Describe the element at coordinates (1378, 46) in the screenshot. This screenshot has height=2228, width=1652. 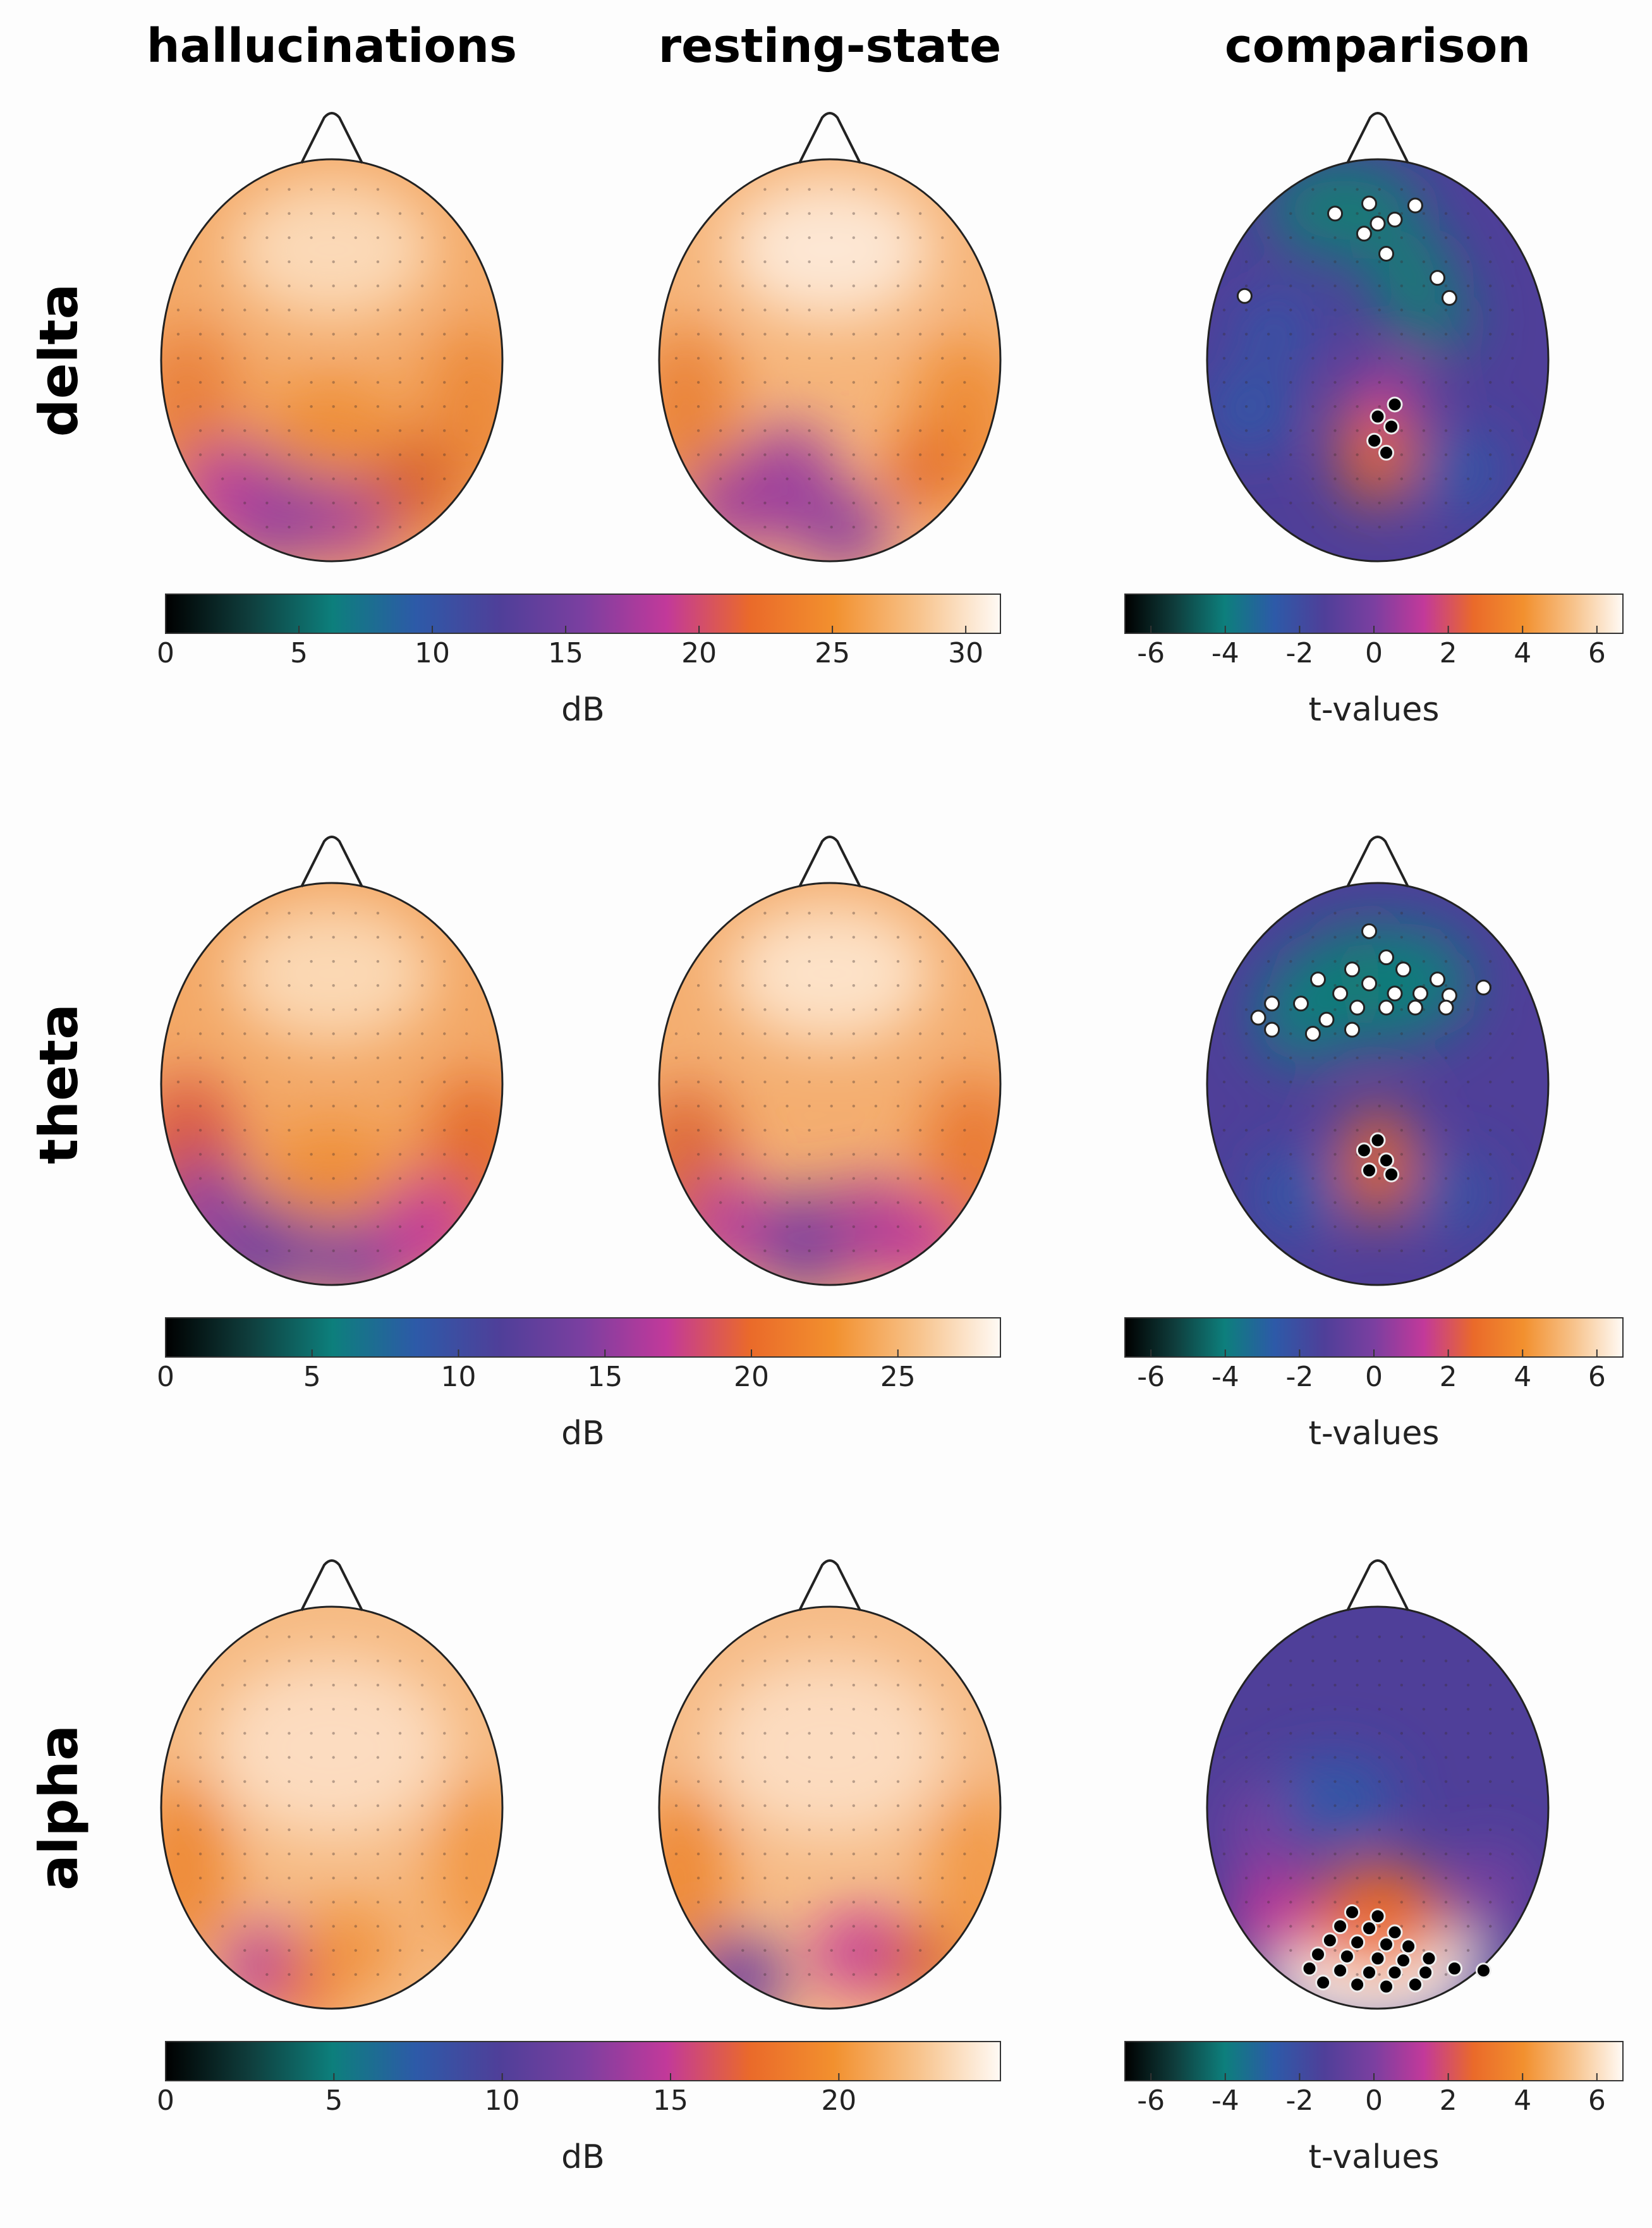
I see `column-header-comparison: comparison` at that location.